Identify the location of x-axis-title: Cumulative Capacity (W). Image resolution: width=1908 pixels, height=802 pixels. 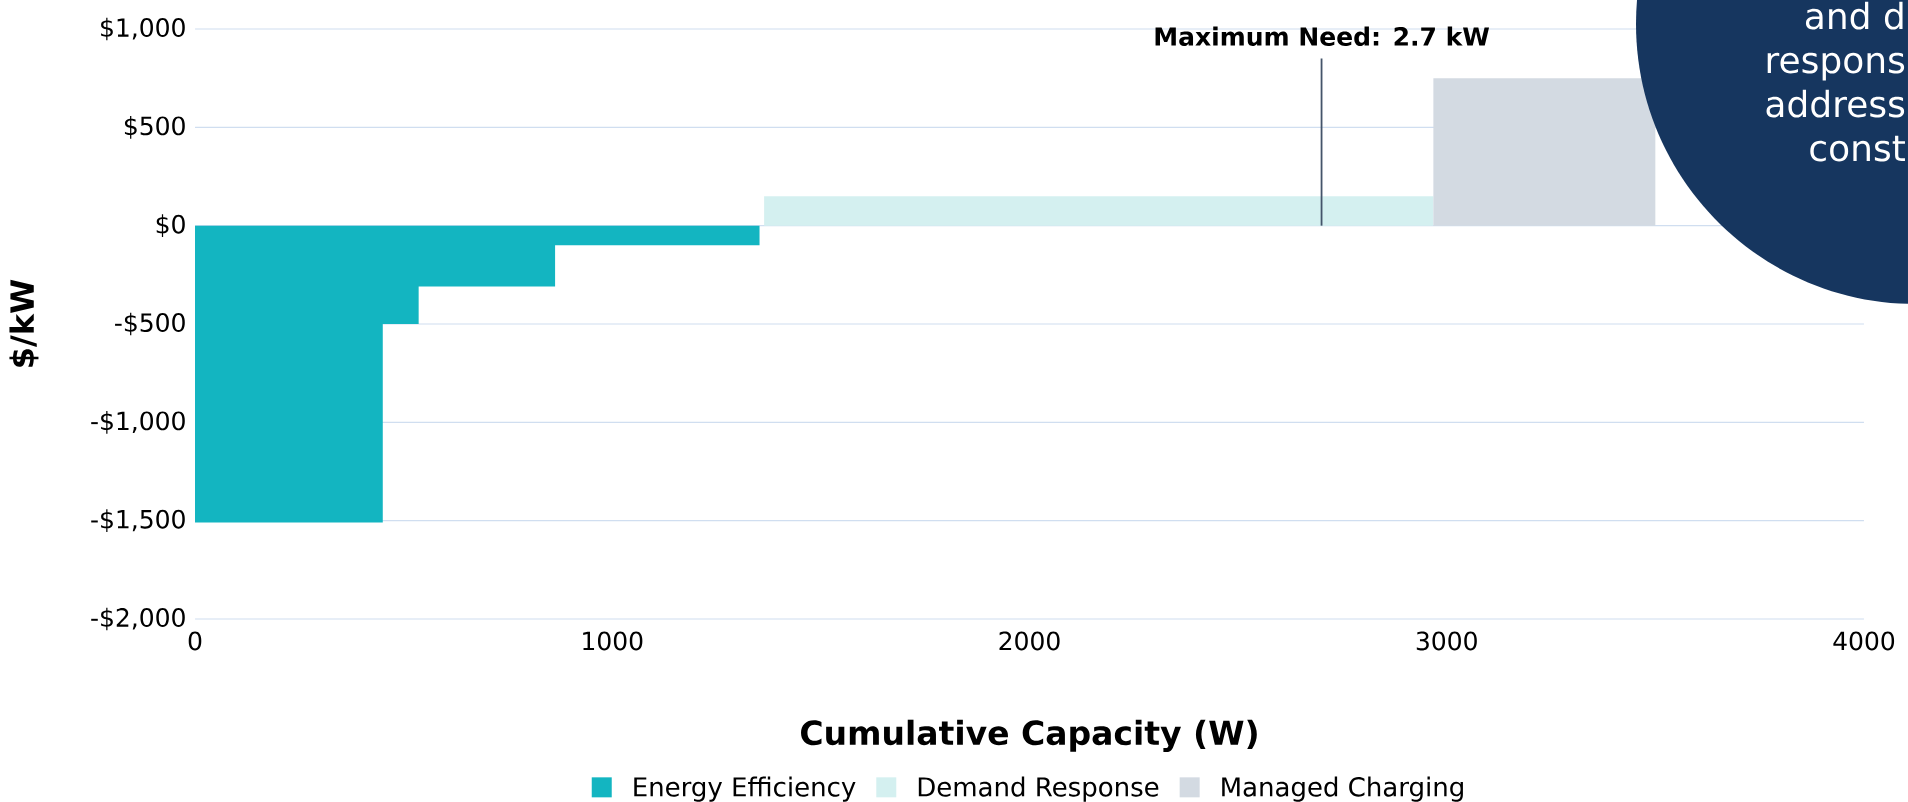
(1029, 735).